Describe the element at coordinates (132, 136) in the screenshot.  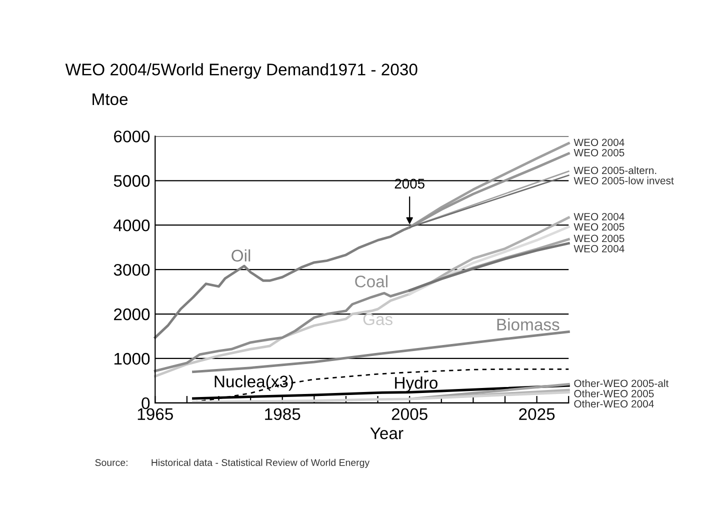
I see `y-tick-label: 6000` at that location.